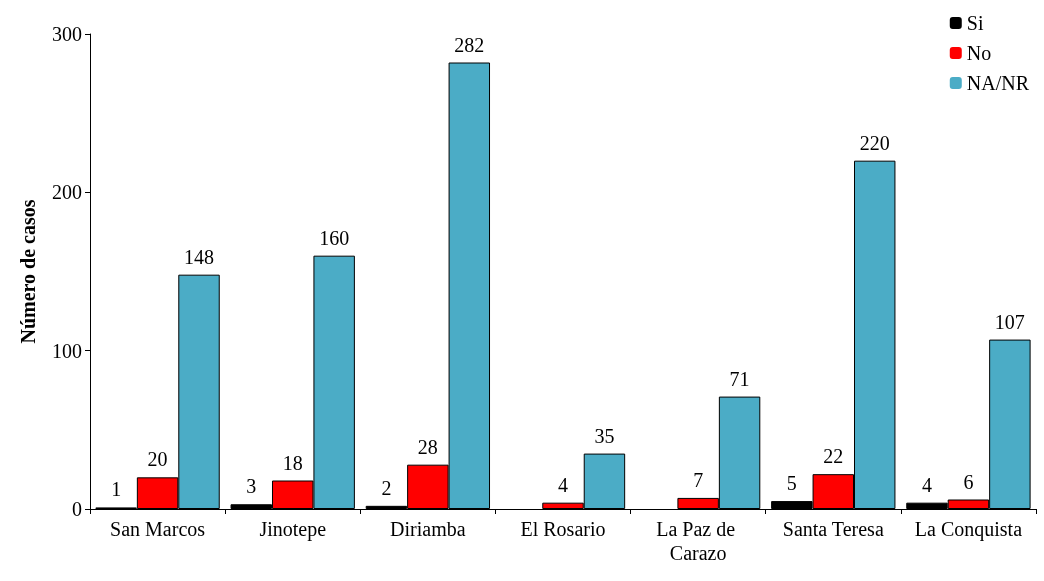 The height and width of the screenshot is (581, 1044). Describe the element at coordinates (975, 23) in the screenshot. I see `legend-label: Si` at that location.